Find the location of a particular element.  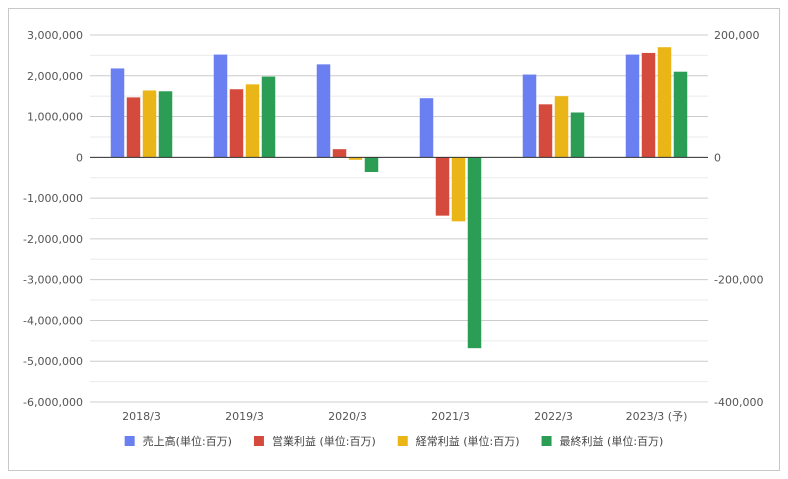

x-axis-category-label: 2021/3 is located at coordinates (450, 416).